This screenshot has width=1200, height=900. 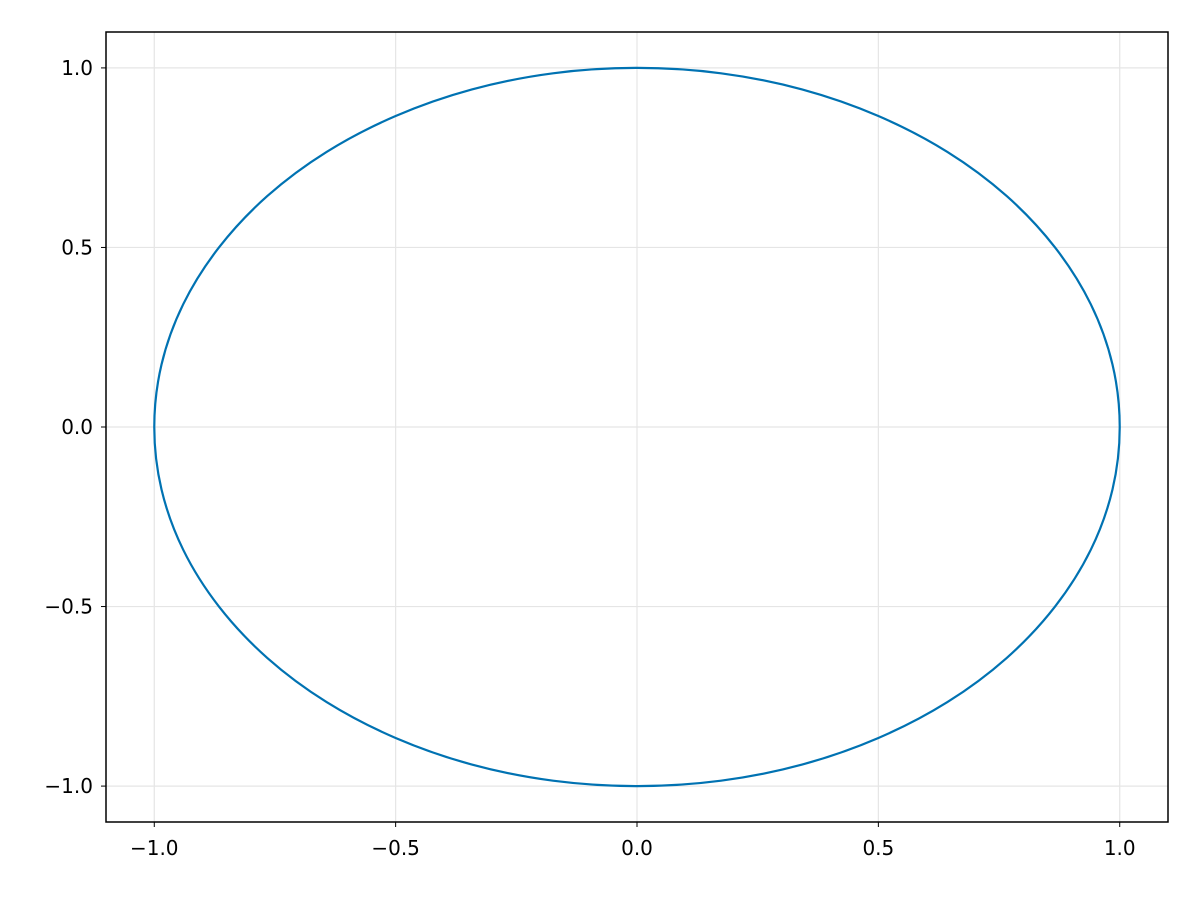 I want to click on x-tick-label: −0.5, so click(x=395, y=848).